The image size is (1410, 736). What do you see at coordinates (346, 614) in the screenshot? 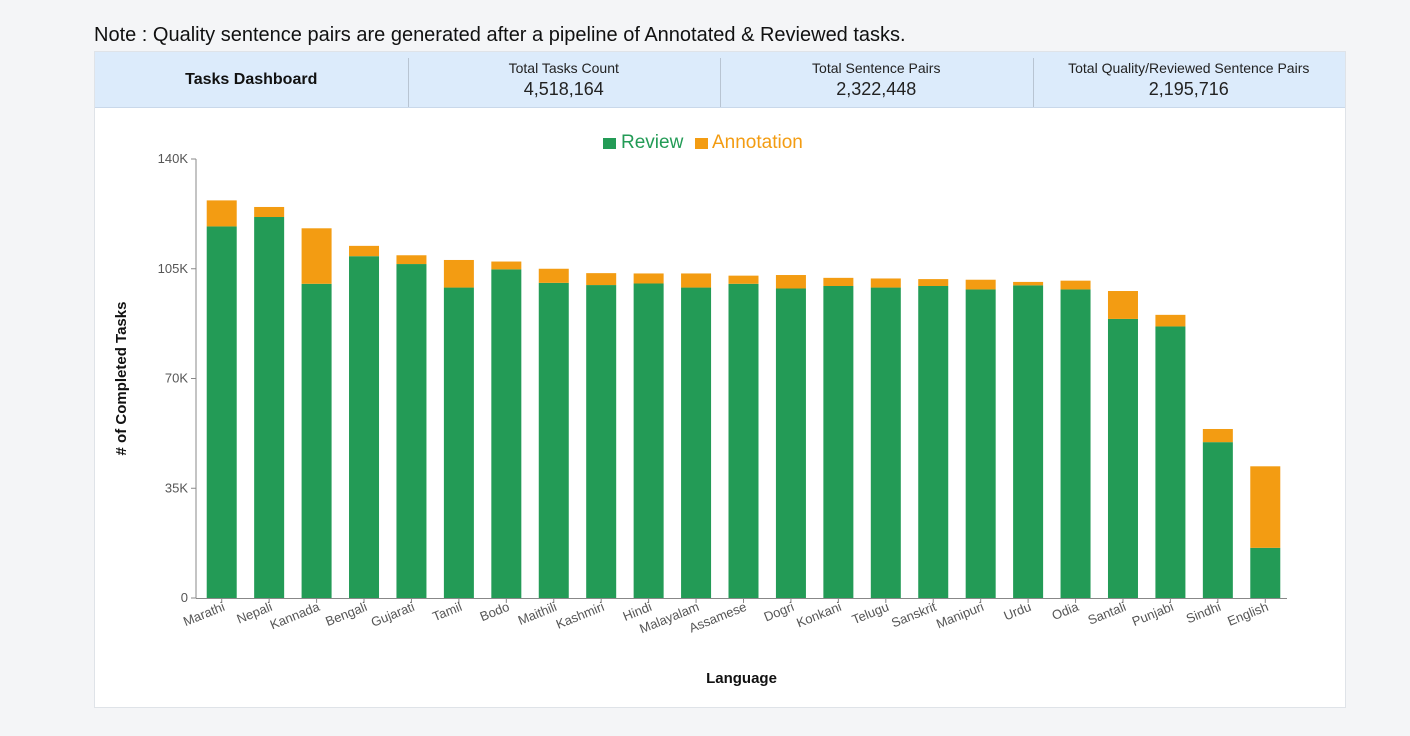
I see `x-tick-label: Bengali` at bounding box center [346, 614].